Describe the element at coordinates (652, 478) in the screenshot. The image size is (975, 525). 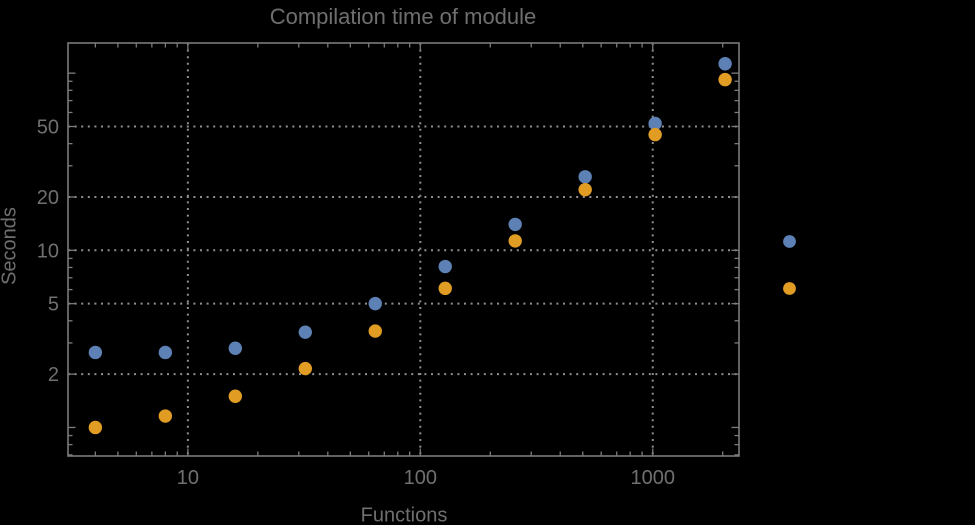
I see `x-tick-label: 1000` at that location.